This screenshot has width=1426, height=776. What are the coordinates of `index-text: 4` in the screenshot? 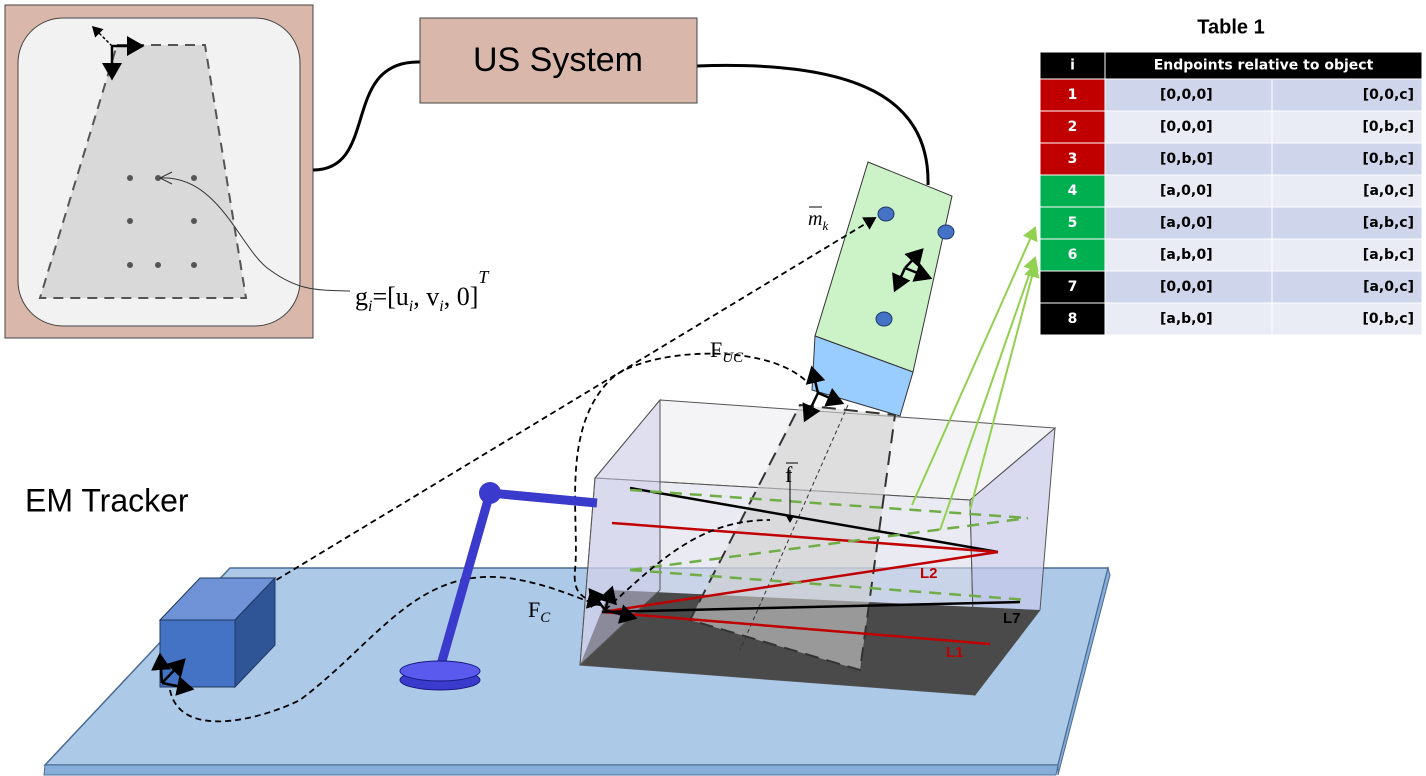 It's located at (1073, 191).